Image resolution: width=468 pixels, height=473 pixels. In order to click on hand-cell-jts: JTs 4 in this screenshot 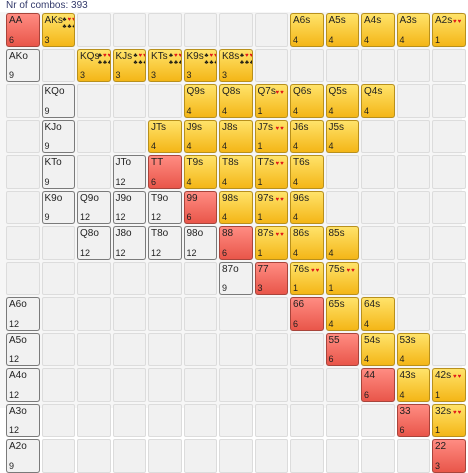, I will do `click(165, 136)`.